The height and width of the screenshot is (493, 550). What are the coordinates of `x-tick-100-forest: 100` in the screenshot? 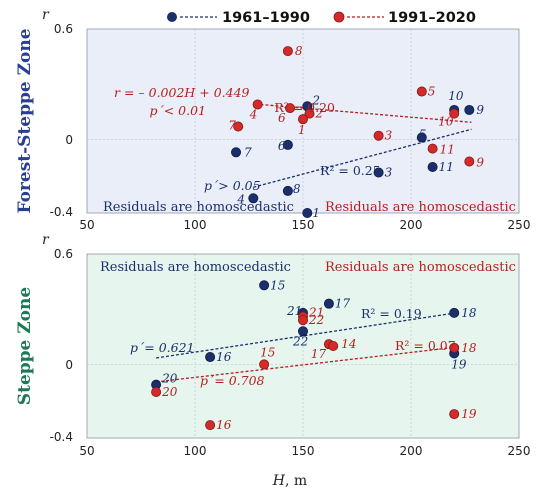 It's located at (195, 225).